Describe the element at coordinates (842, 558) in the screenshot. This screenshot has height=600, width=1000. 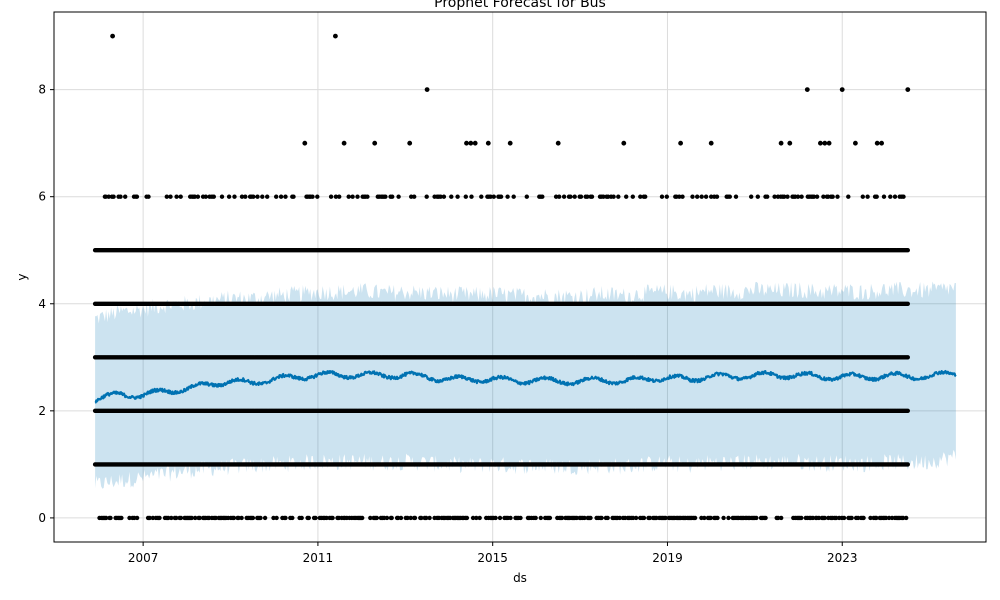
I see `x-tick-label: 2023` at that location.